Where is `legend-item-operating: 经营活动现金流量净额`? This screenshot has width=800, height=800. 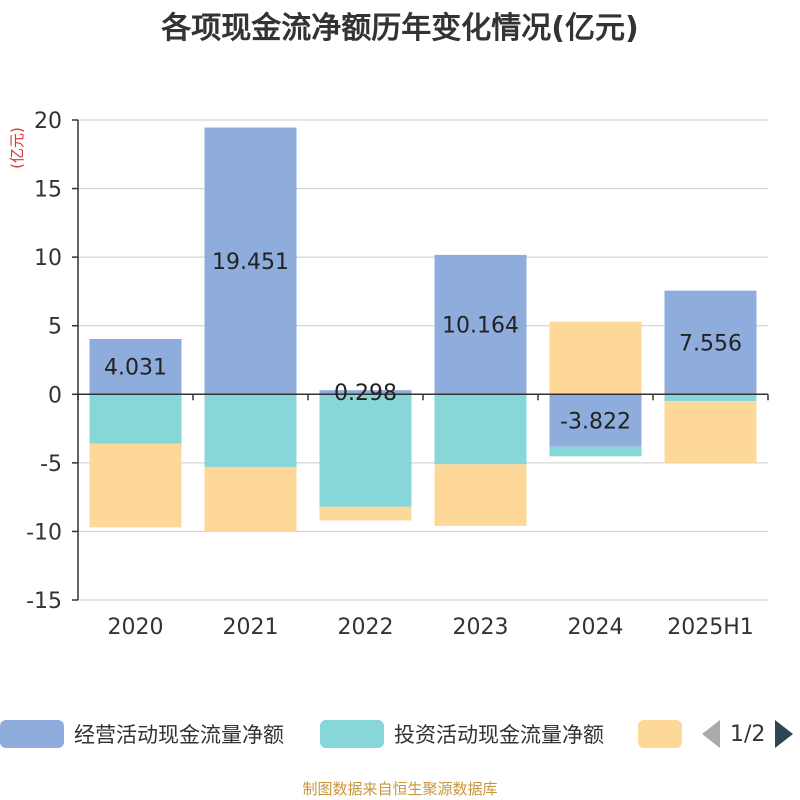
legend-item-operating: 经营活动现金流量净额 is located at coordinates (142, 734).